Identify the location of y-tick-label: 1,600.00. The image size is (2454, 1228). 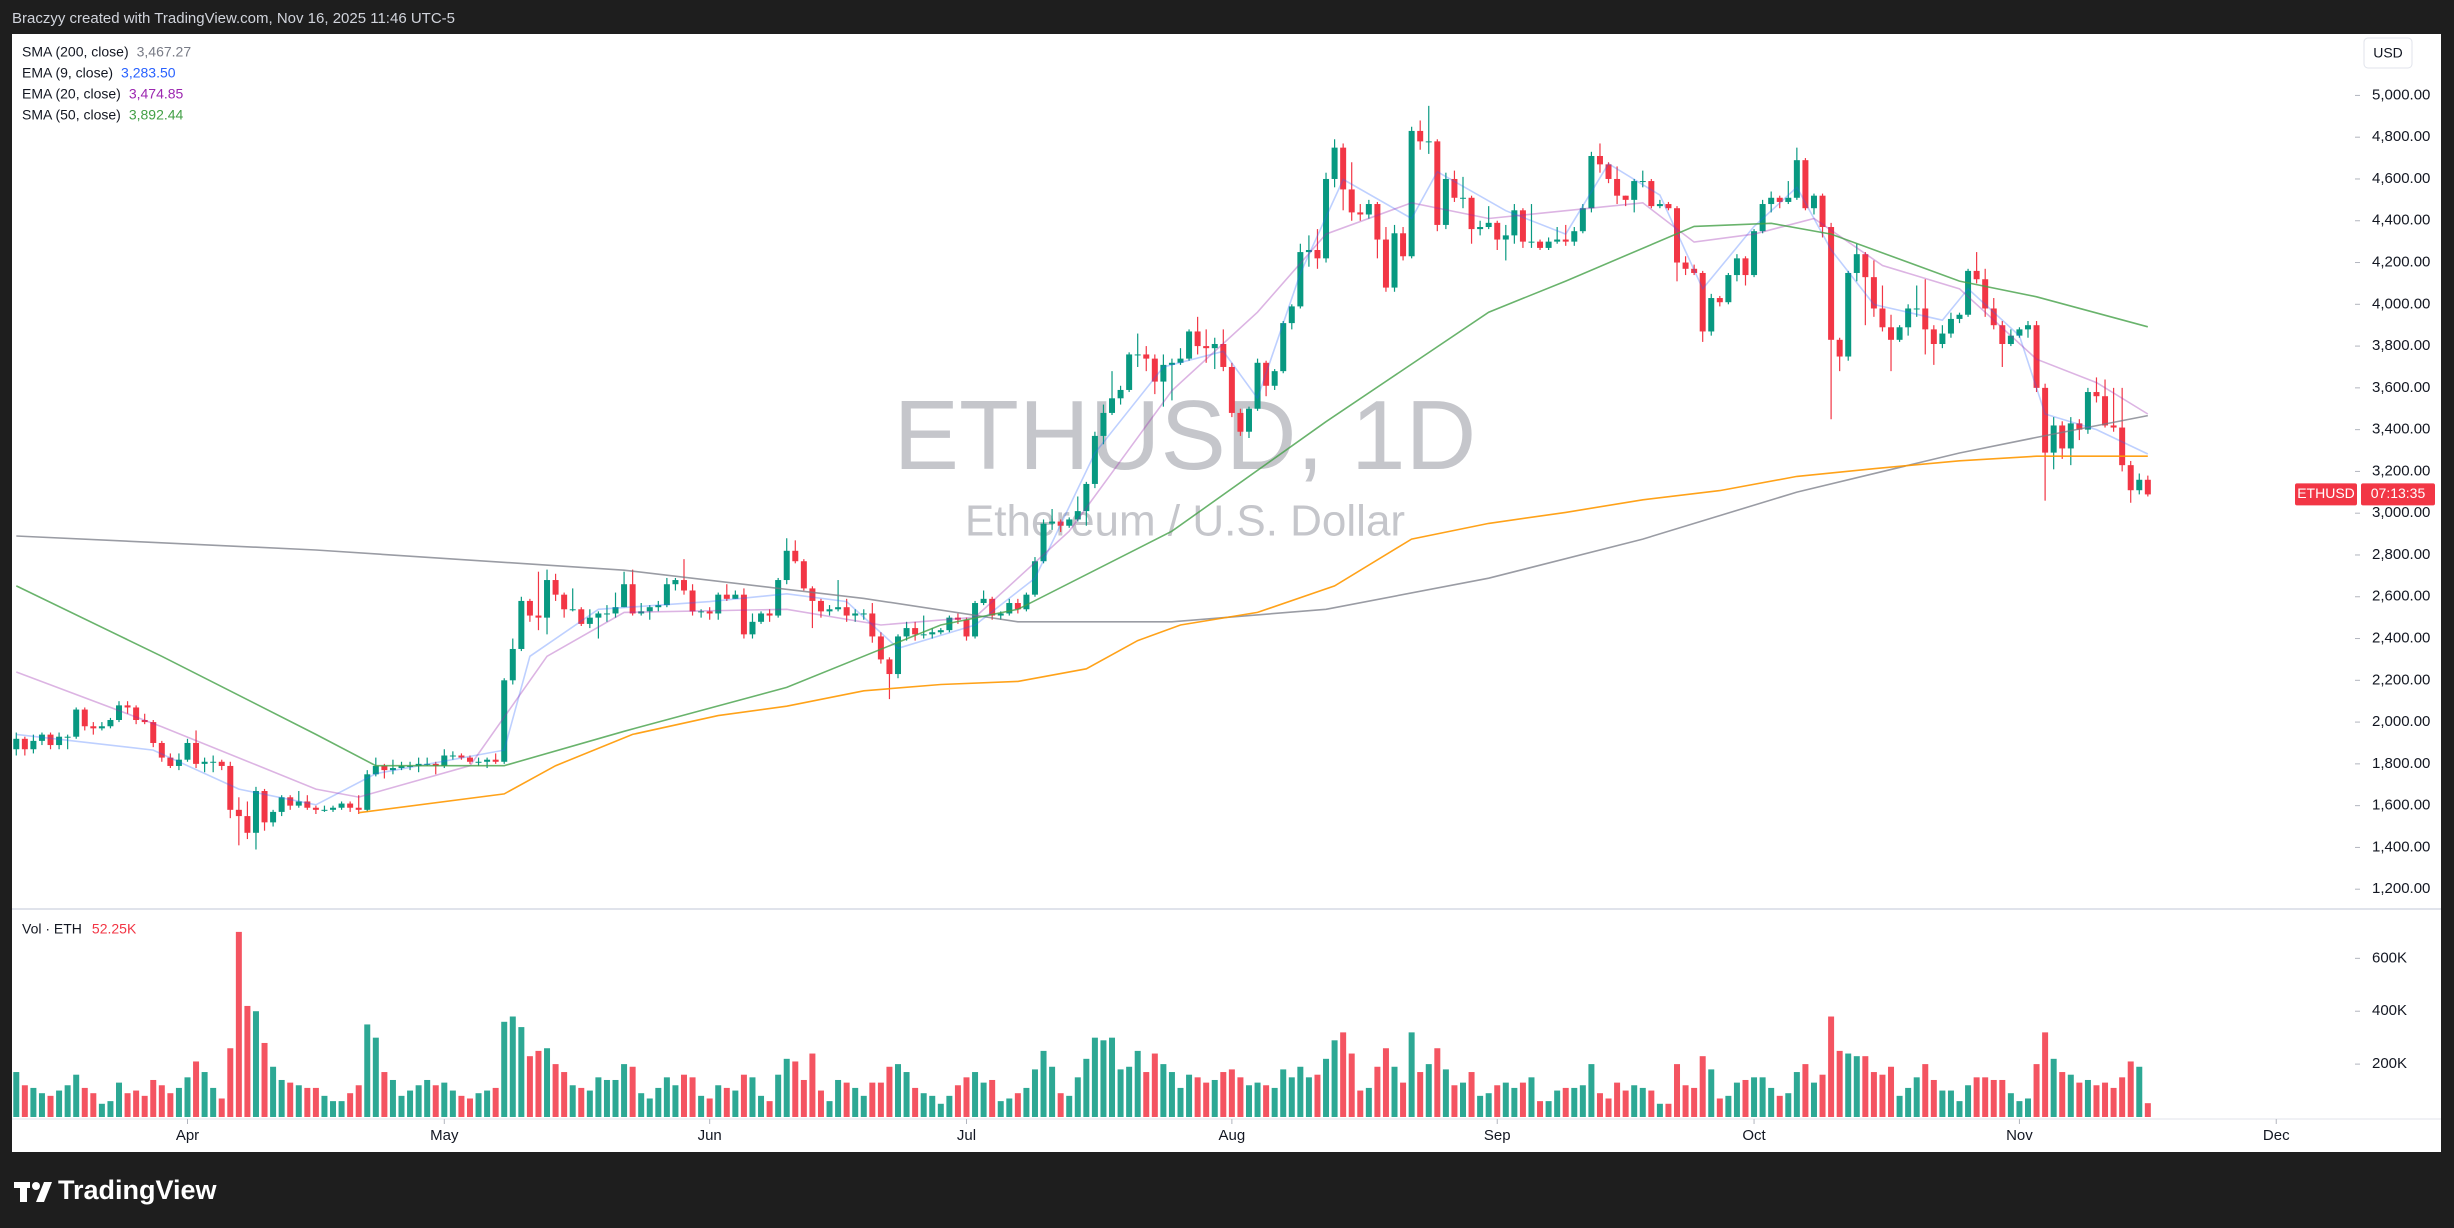
(2401, 805).